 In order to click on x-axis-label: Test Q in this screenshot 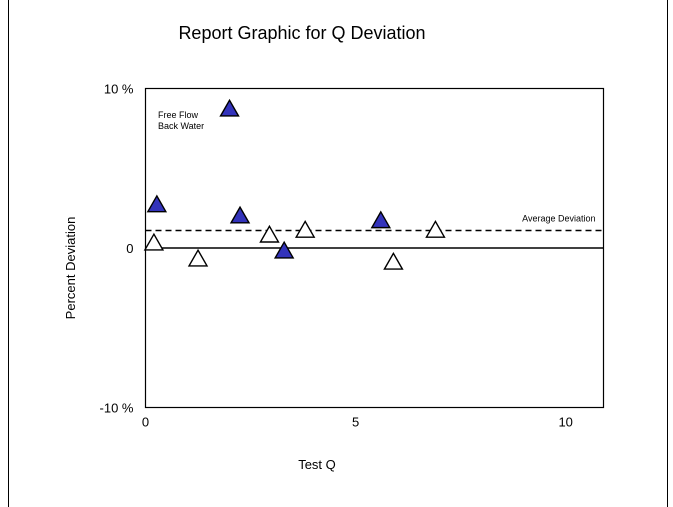, I will do `click(317, 464)`.